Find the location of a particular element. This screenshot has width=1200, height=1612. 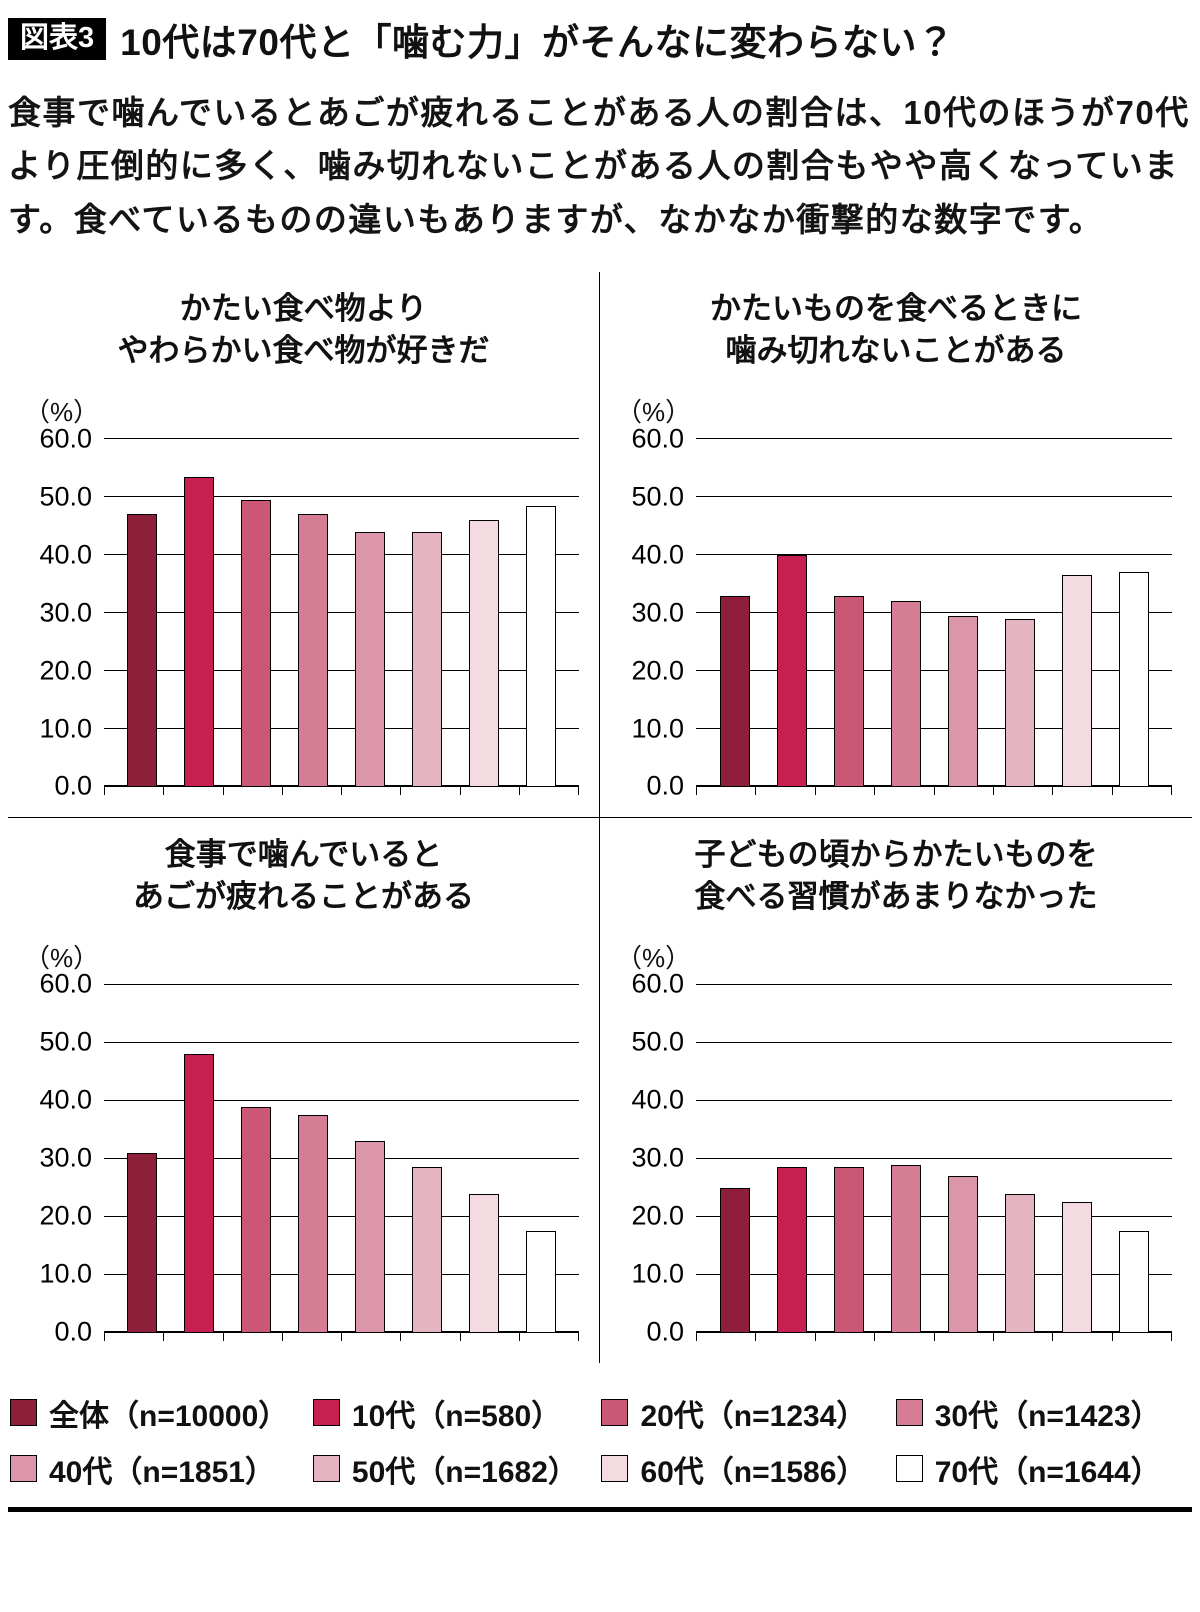

bar-series is located at coordinates (934, 1159).